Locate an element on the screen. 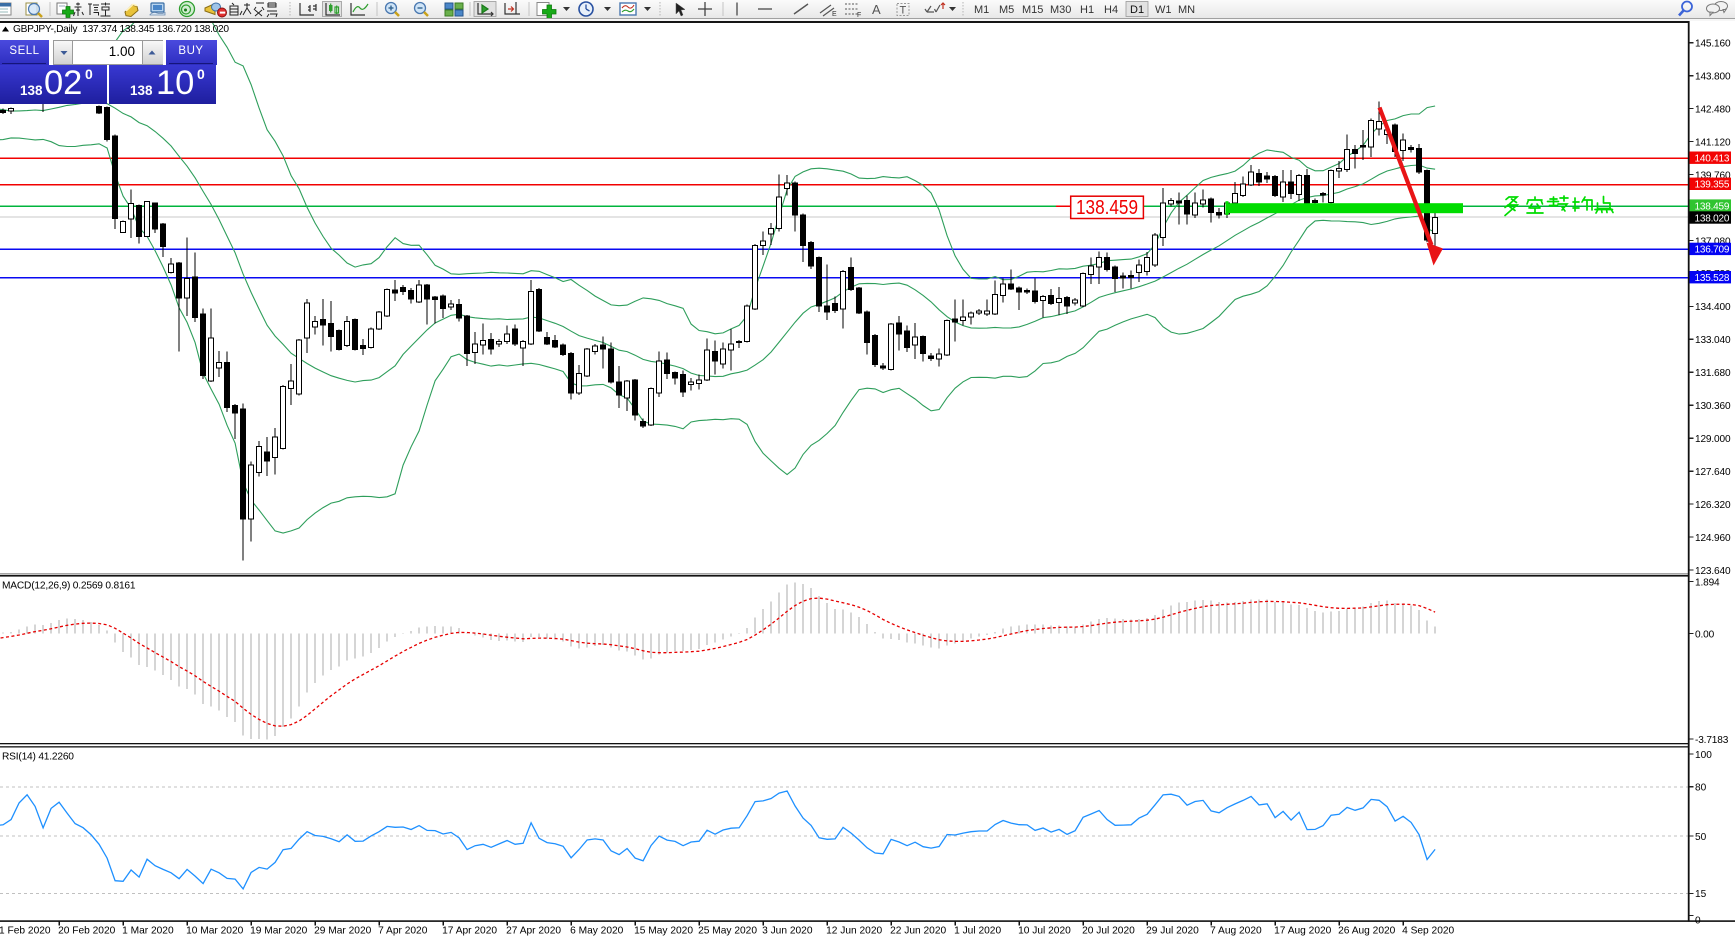 The height and width of the screenshot is (938, 1735). svg-text: 138.020 is located at coordinates (1712, 218).